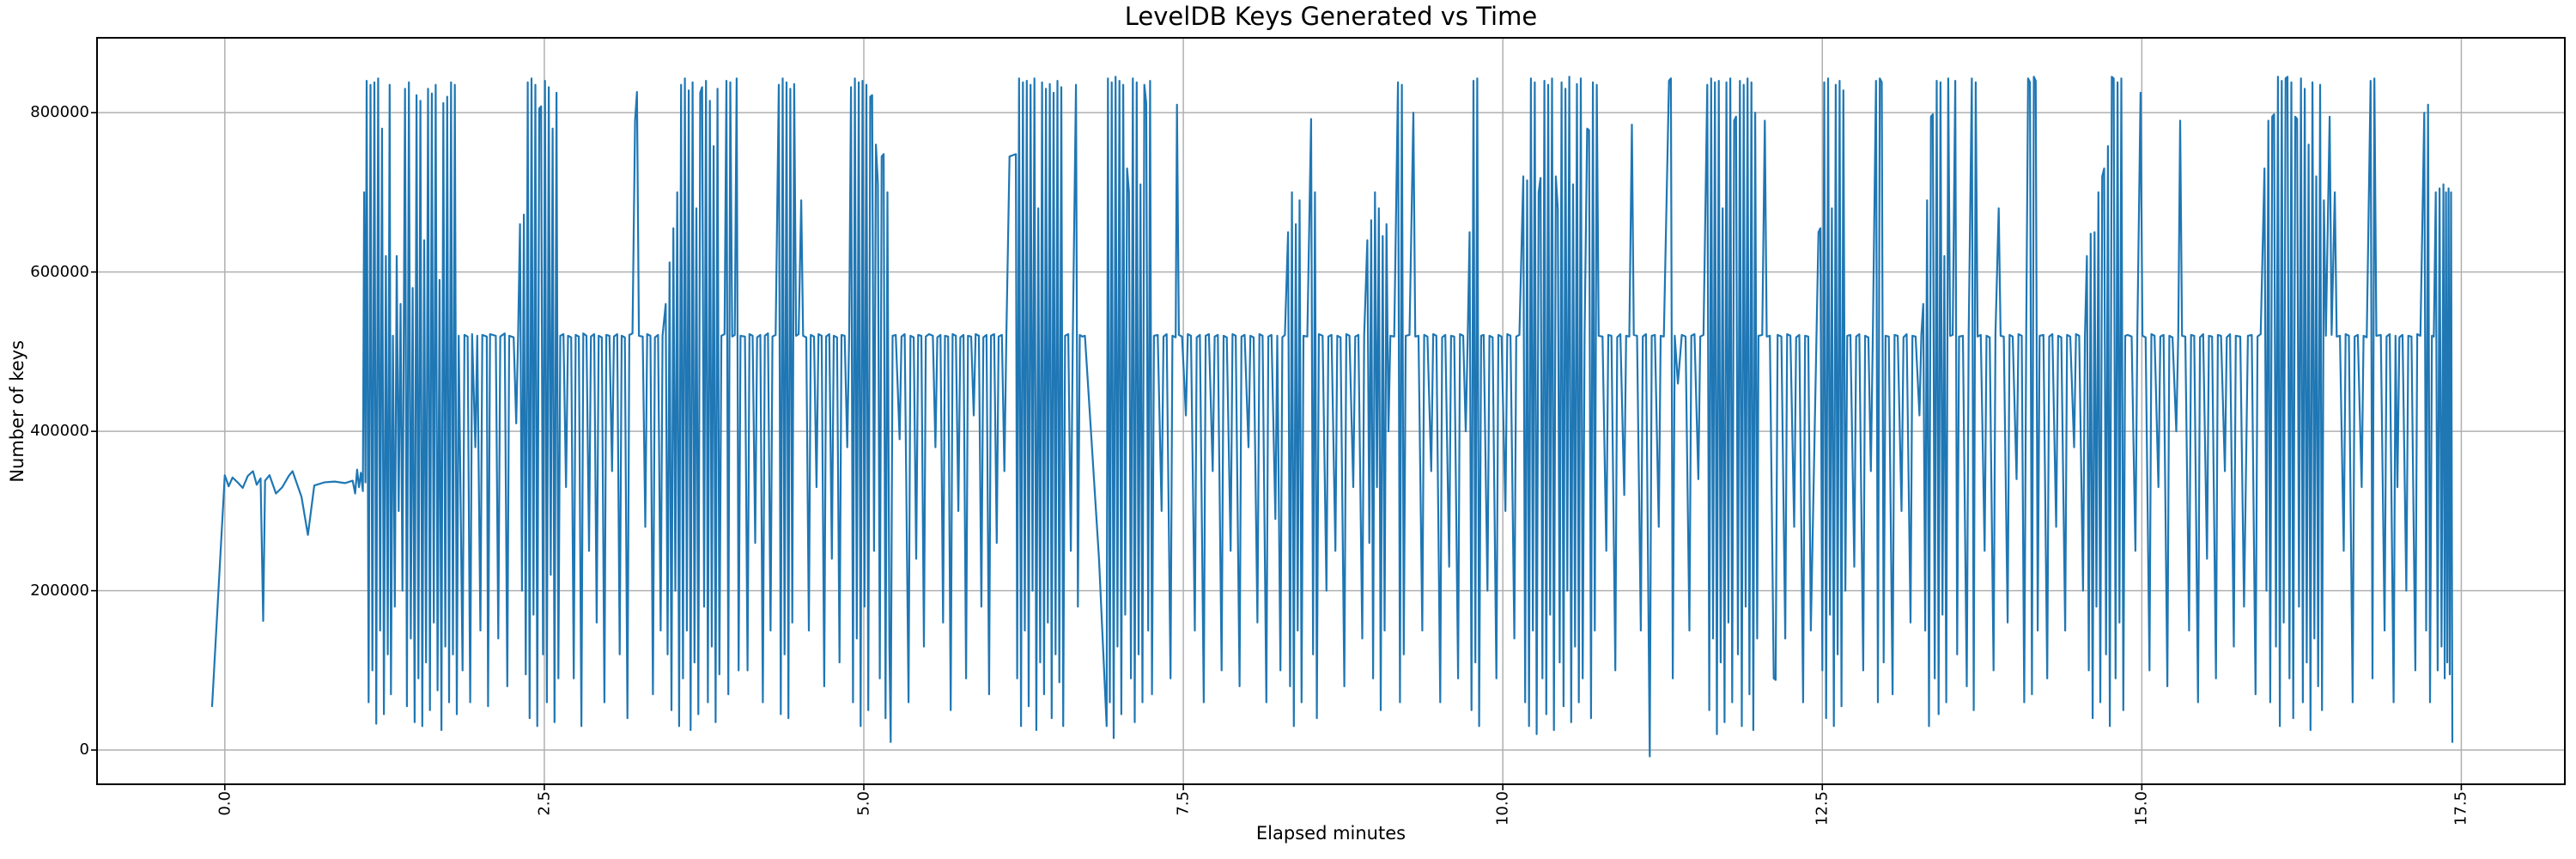 The width and height of the screenshot is (2576, 859). Describe the element at coordinates (59, 590) in the screenshot. I see `y-tick-label: 200000` at that location.